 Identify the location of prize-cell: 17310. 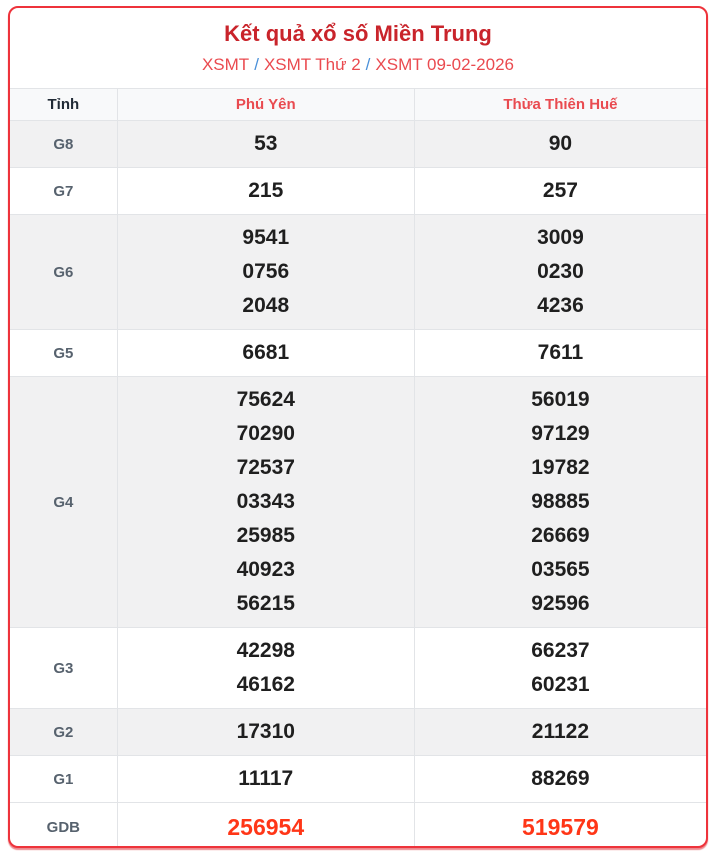
(265, 732).